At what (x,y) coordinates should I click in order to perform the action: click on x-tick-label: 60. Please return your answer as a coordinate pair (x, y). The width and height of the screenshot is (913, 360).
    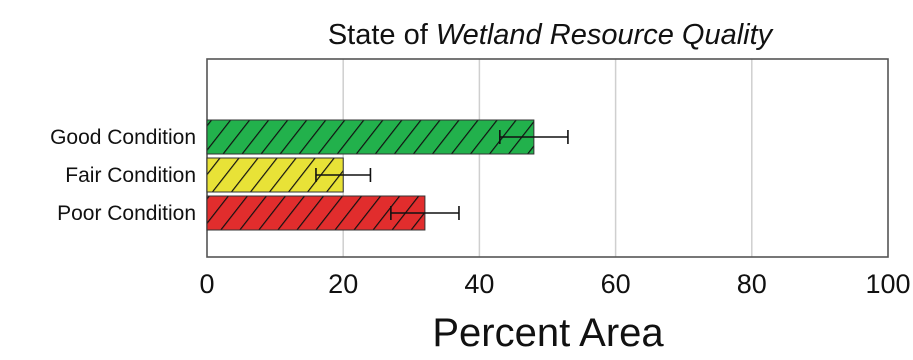
    Looking at the image, I should click on (616, 284).